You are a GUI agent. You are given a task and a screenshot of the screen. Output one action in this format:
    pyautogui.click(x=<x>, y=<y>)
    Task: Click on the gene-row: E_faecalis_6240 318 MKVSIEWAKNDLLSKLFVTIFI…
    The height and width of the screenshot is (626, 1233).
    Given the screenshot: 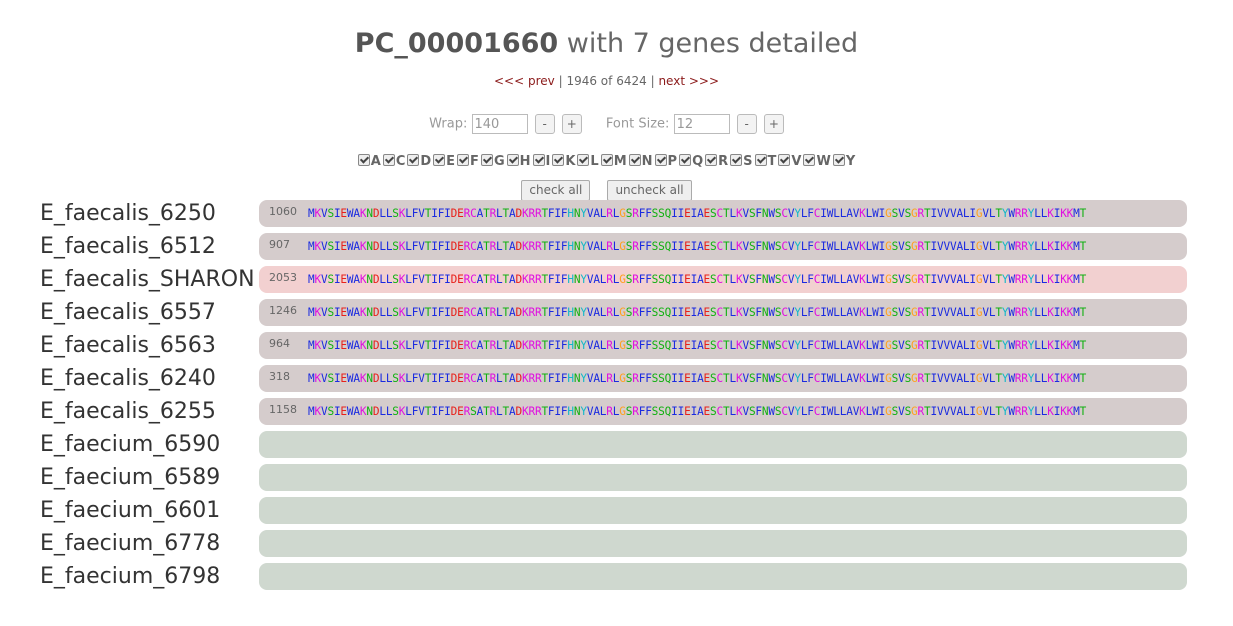 What is the action you would take?
    pyautogui.click(x=616, y=378)
    